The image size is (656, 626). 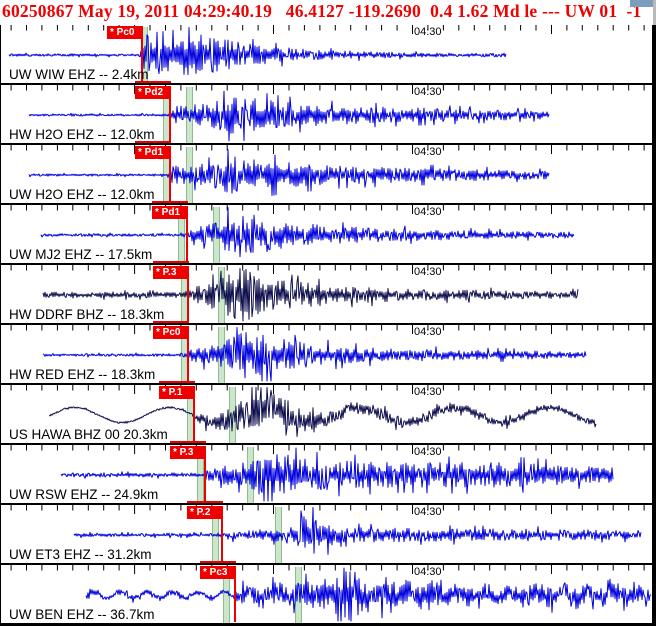 What do you see at coordinates (82, 614) in the screenshot?
I see `station-channel-label: UW BEN EHZ -- 36.7km` at bounding box center [82, 614].